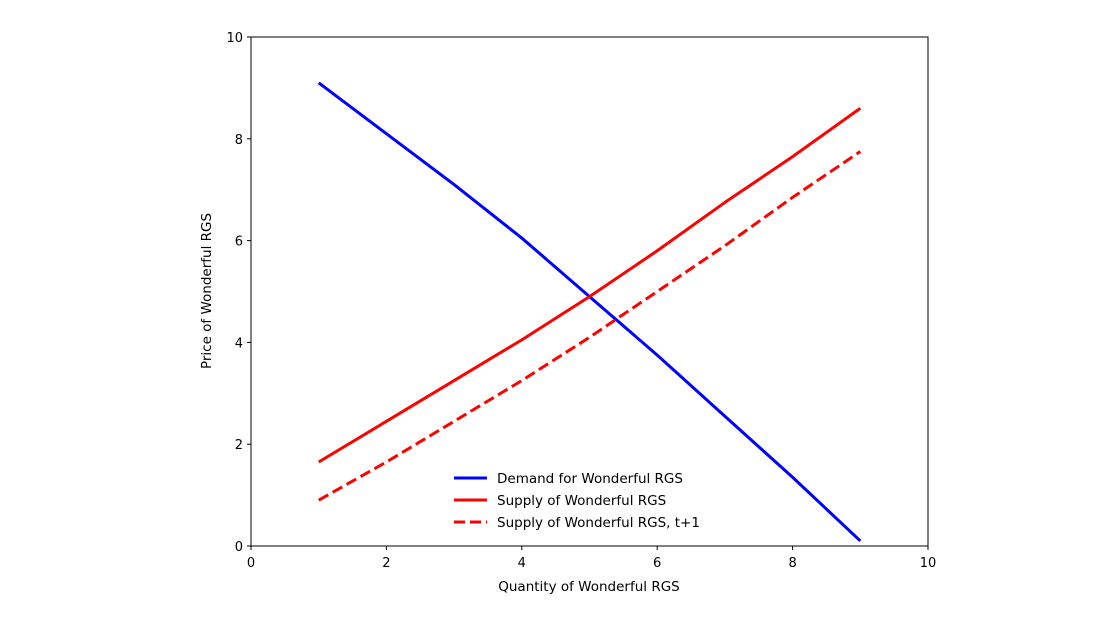  I want to click on x-axis-label: Quantity of Wonderful RGS, so click(589, 587).